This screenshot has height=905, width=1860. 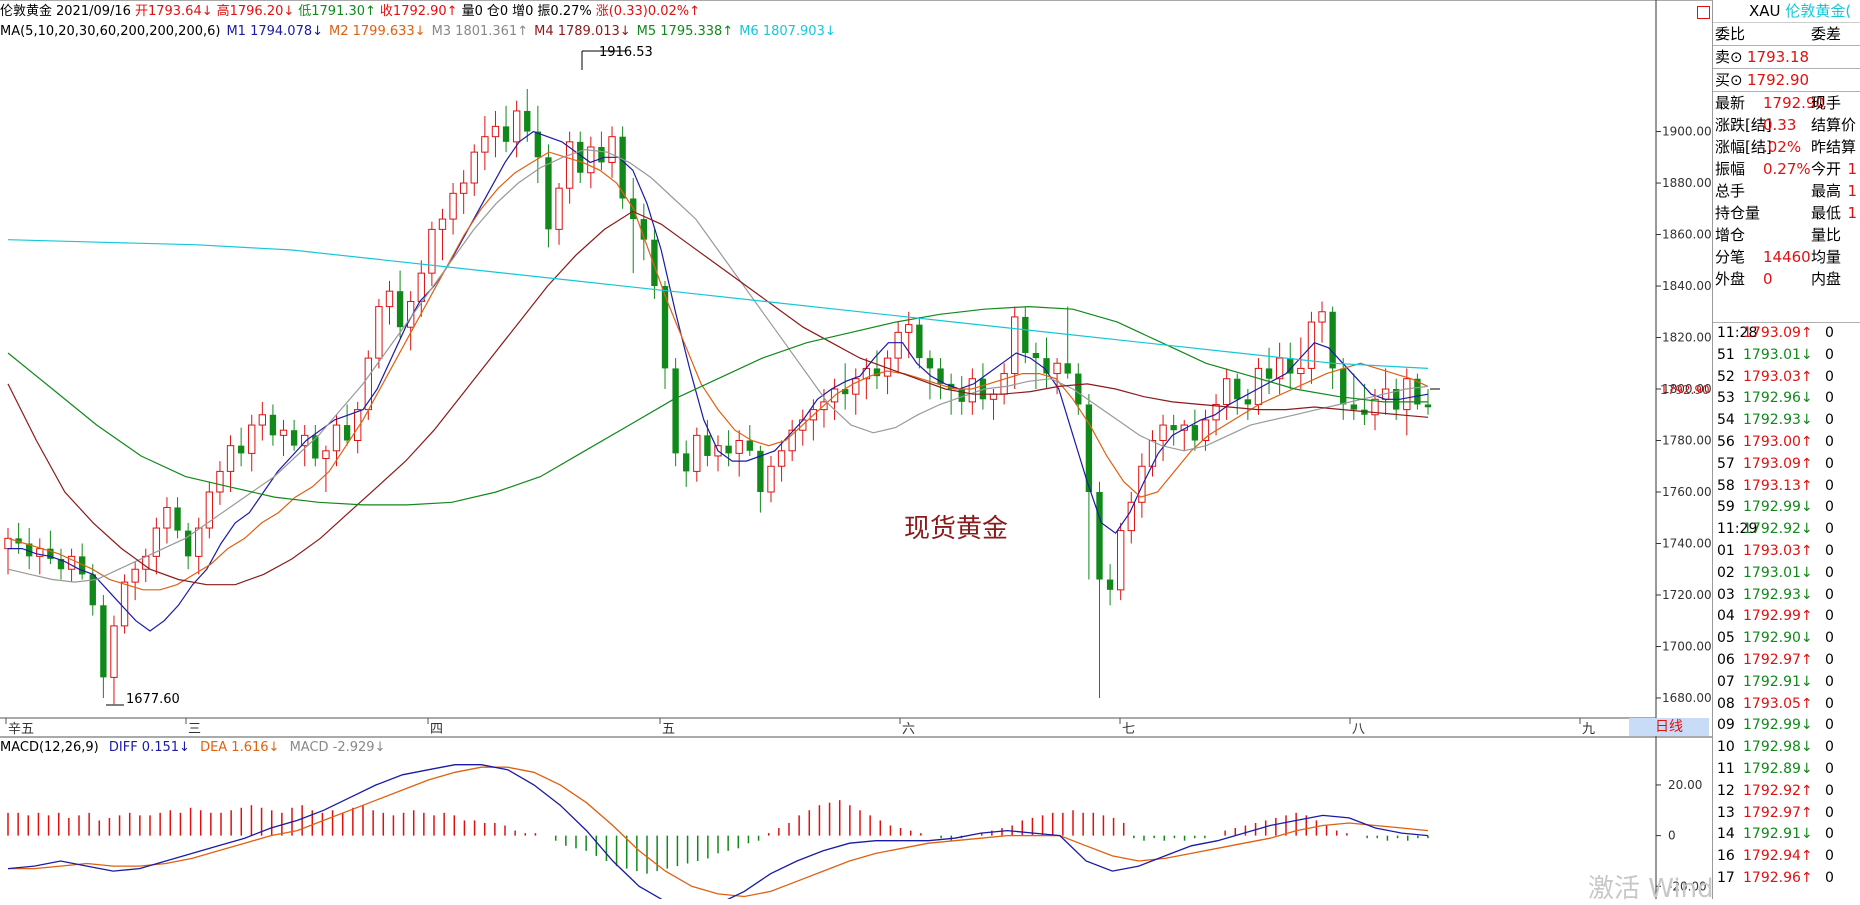 What do you see at coordinates (1778, 550) in the screenshot?
I see `tick-p: 1793.03↑` at bounding box center [1778, 550].